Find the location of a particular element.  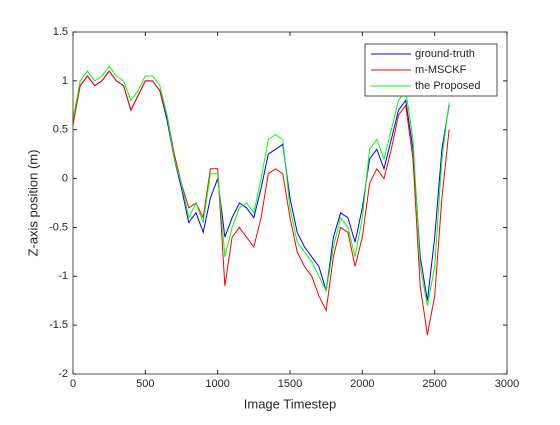

y-tick-label: 1.5 is located at coordinates (60, 32).